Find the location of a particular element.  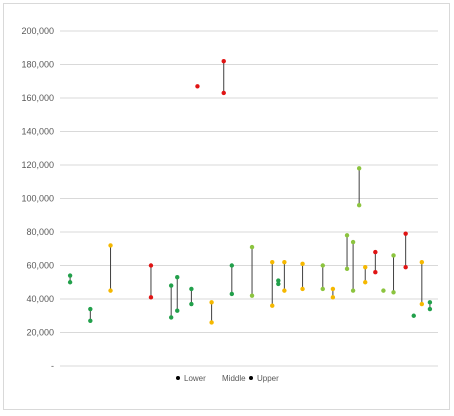

y-tick-label: 20,000 is located at coordinates (40, 333).